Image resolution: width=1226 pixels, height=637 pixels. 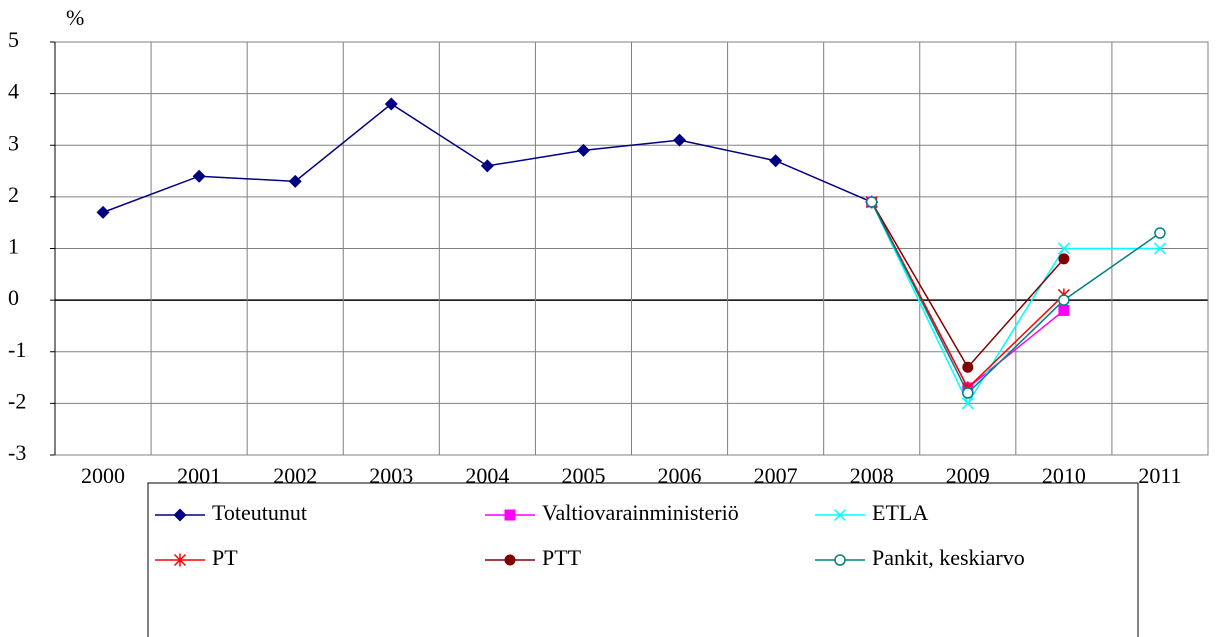 I want to click on x-tick-label: 2000, so click(x=103, y=475).